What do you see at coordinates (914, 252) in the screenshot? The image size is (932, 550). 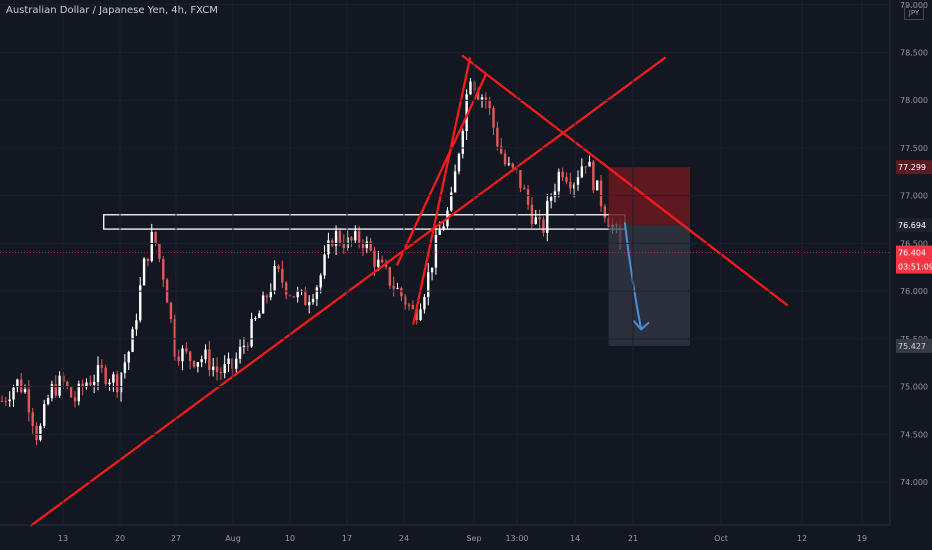 I see `last-price-badge-bg` at bounding box center [914, 252].